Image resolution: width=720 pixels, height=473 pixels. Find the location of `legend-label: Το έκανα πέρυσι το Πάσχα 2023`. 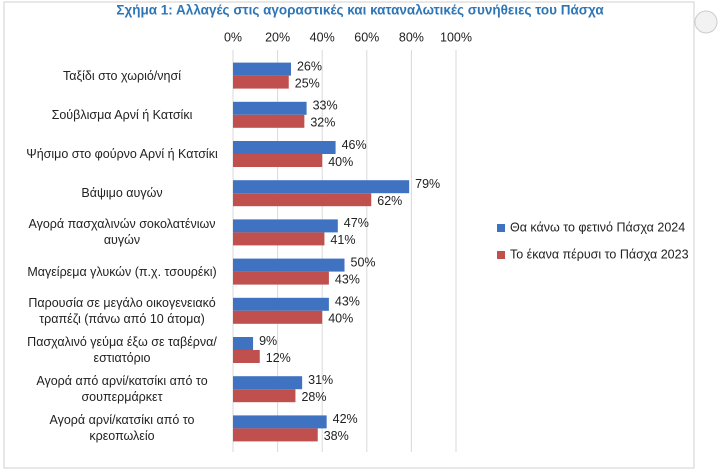

legend-label: Το έκανα πέρυσι το Πάσχα 2023 is located at coordinates (599, 254).